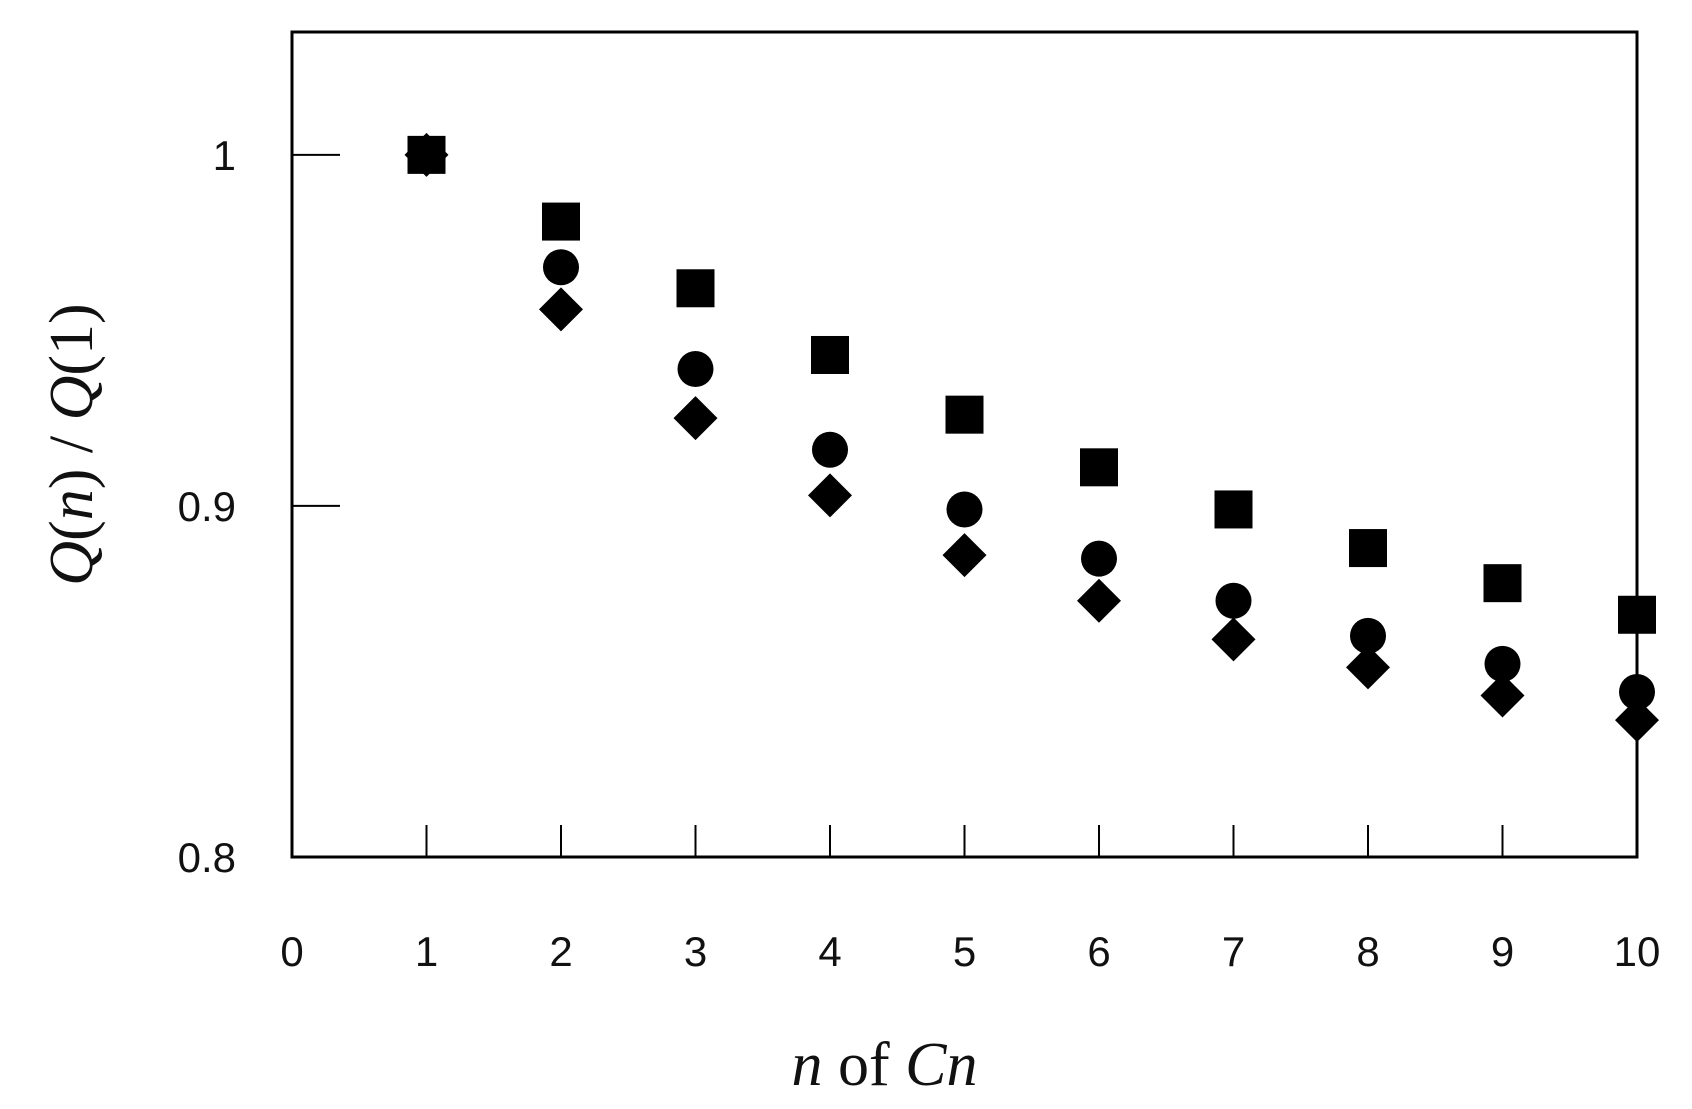 The image size is (1692, 1109). What do you see at coordinates (72, 504) in the screenshot?
I see `y-axis-title-part: n` at bounding box center [72, 504].